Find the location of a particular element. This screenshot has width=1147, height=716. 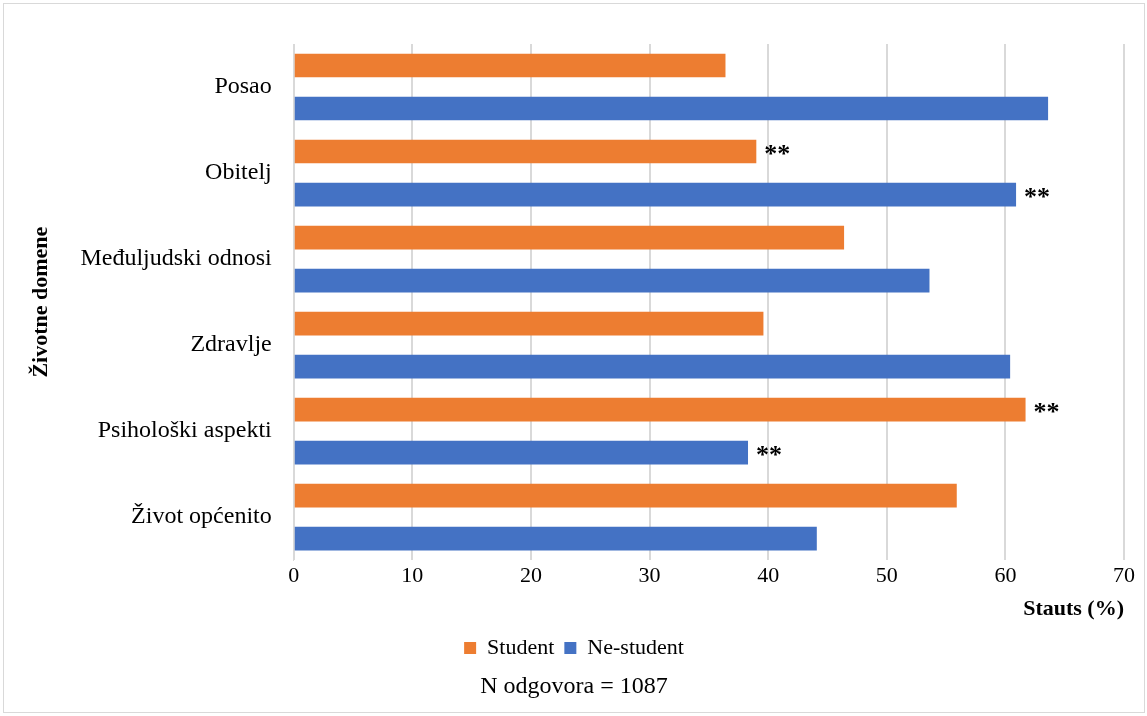

x-tick-label: 70 is located at coordinates (1124, 575).